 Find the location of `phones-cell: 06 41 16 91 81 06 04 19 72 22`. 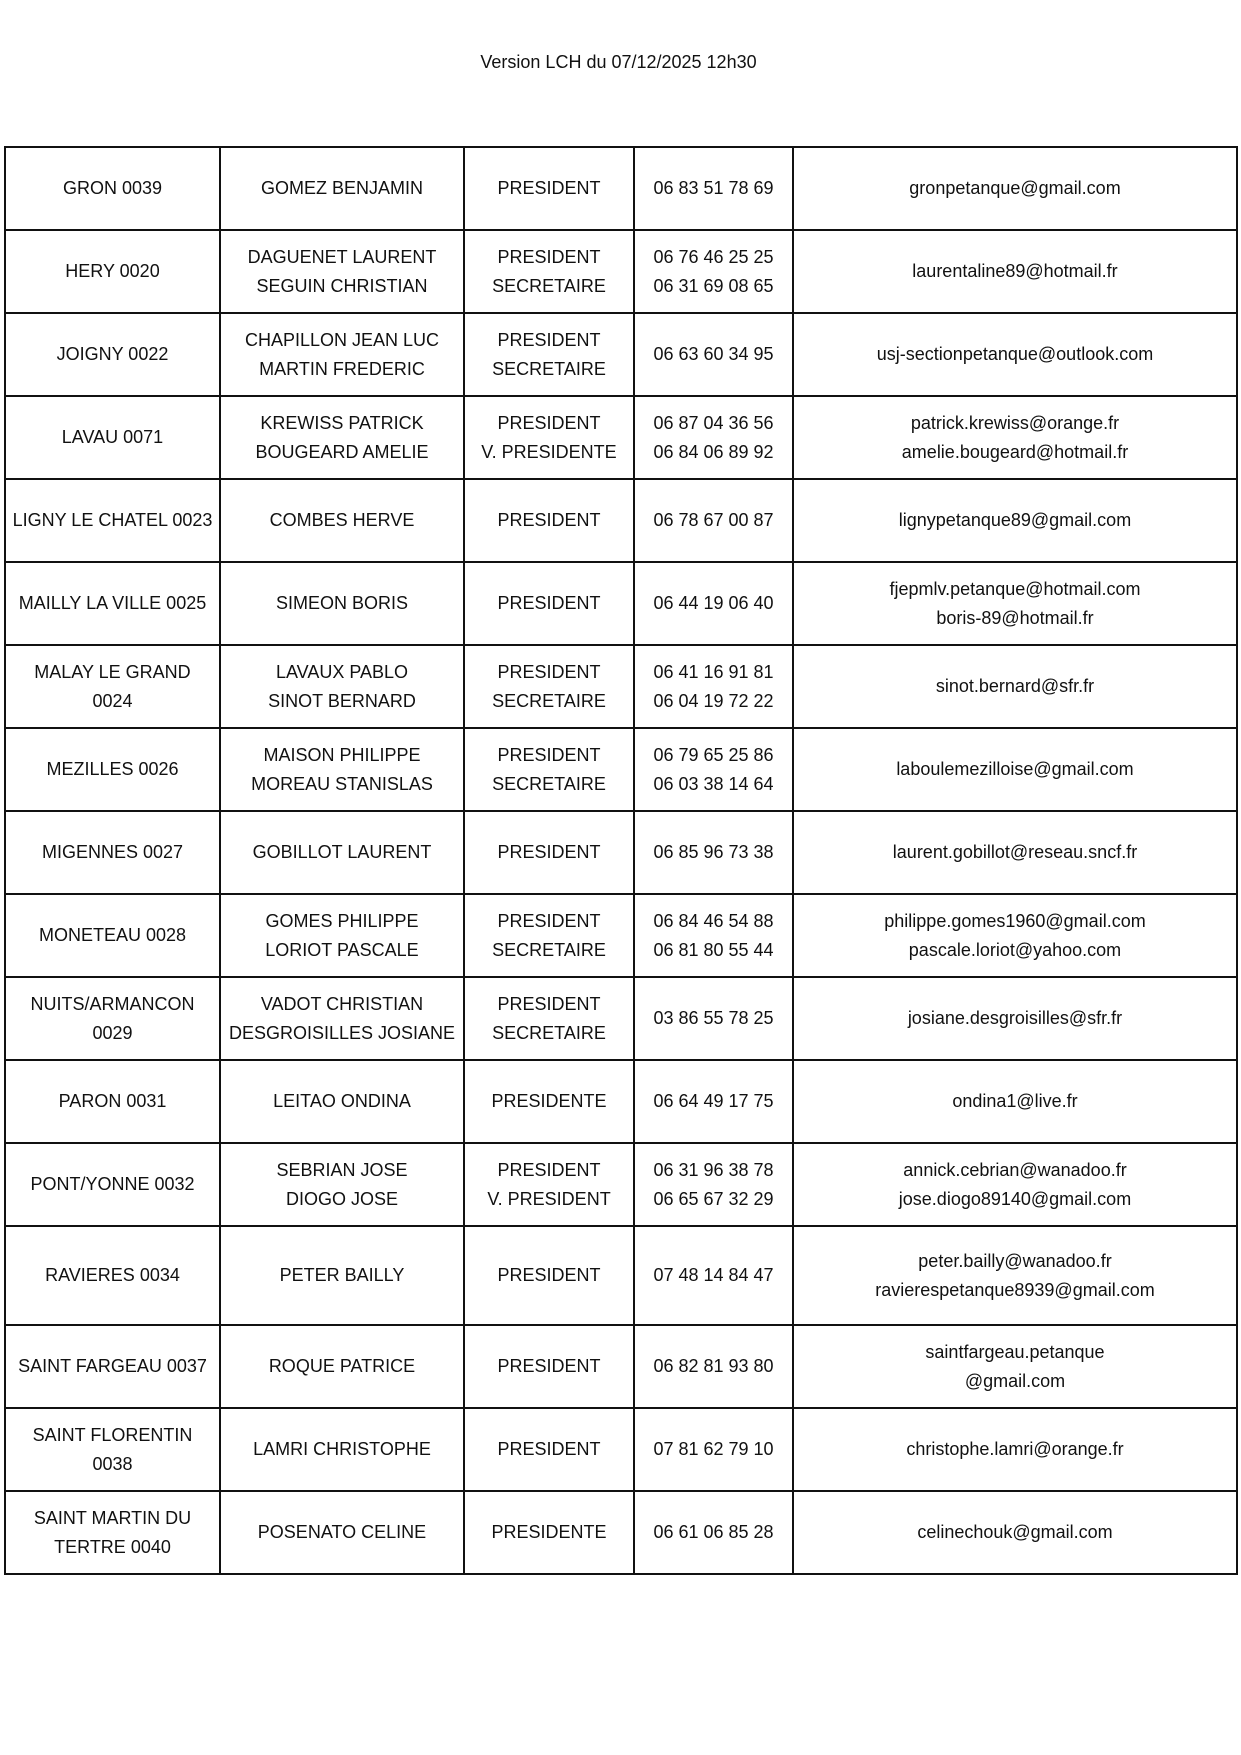

phones-cell: 06 41 16 91 81 06 04 19 72 22 is located at coordinates (713, 686).